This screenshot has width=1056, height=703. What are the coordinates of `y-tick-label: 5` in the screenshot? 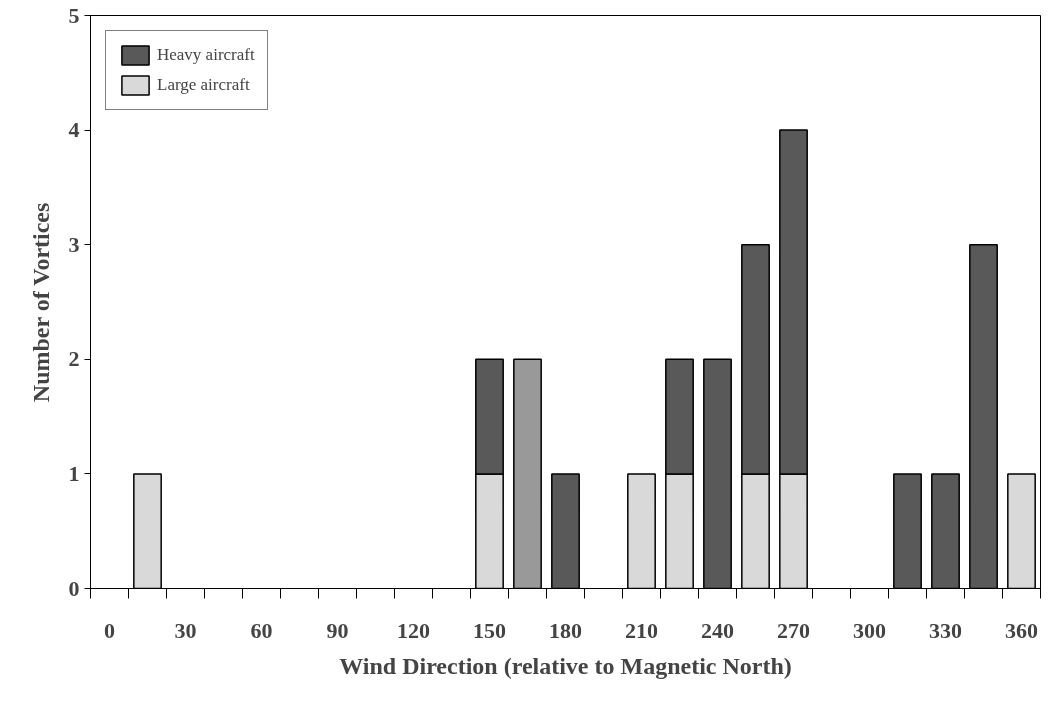 It's located at (74, 15).